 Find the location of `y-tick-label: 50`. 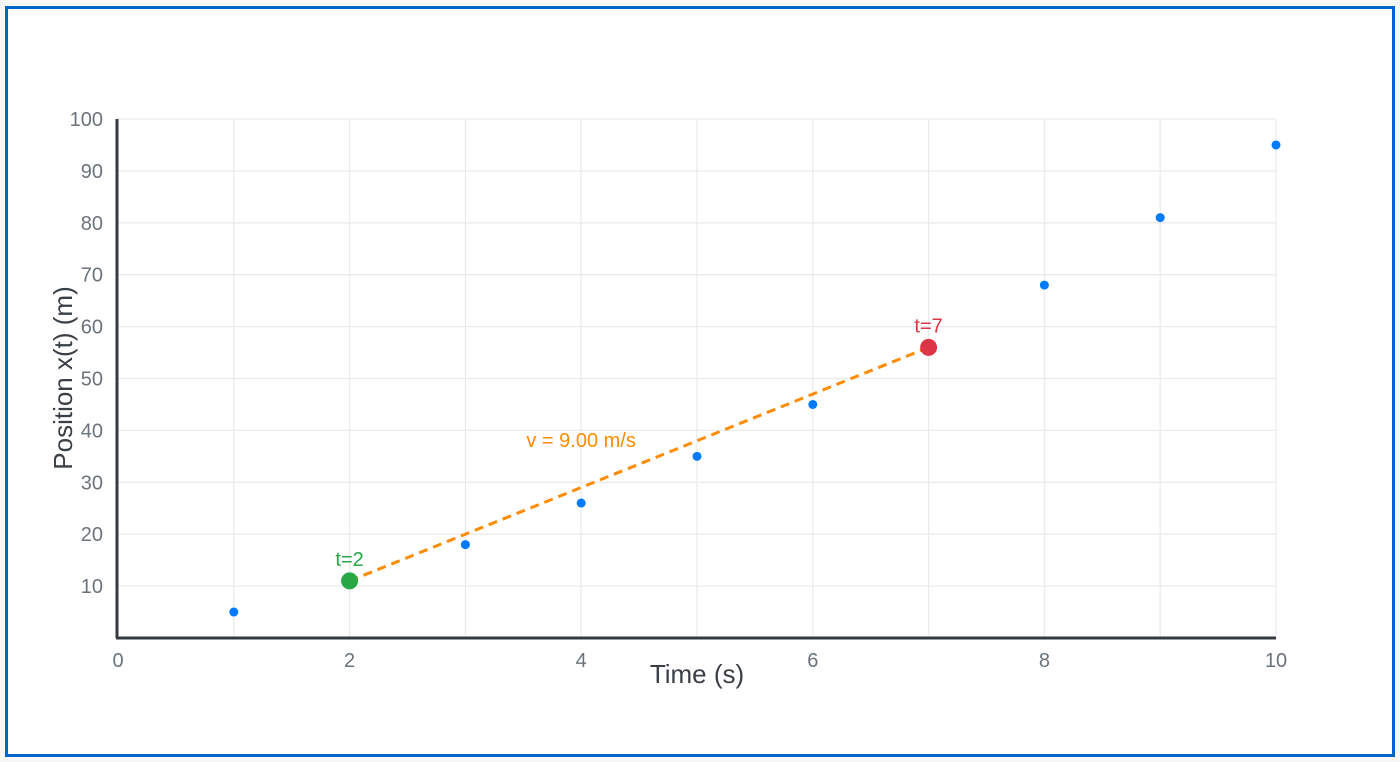

y-tick-label: 50 is located at coordinates (92, 380).